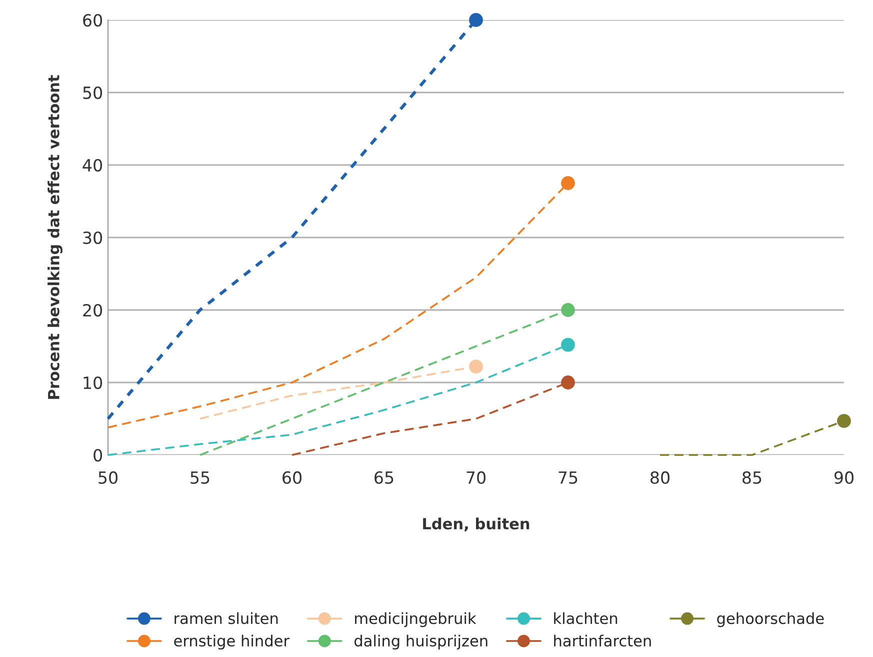 This screenshot has height=657, width=873. Describe the element at coordinates (92, 20) in the screenshot. I see `y-tick-label: 60` at that location.